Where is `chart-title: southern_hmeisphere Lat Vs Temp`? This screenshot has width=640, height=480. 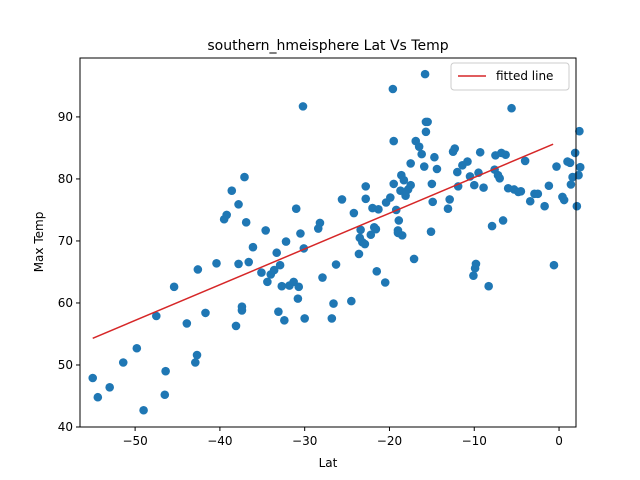
chart-title: southern_hmeisphere Lat Vs Temp is located at coordinates (327, 46).